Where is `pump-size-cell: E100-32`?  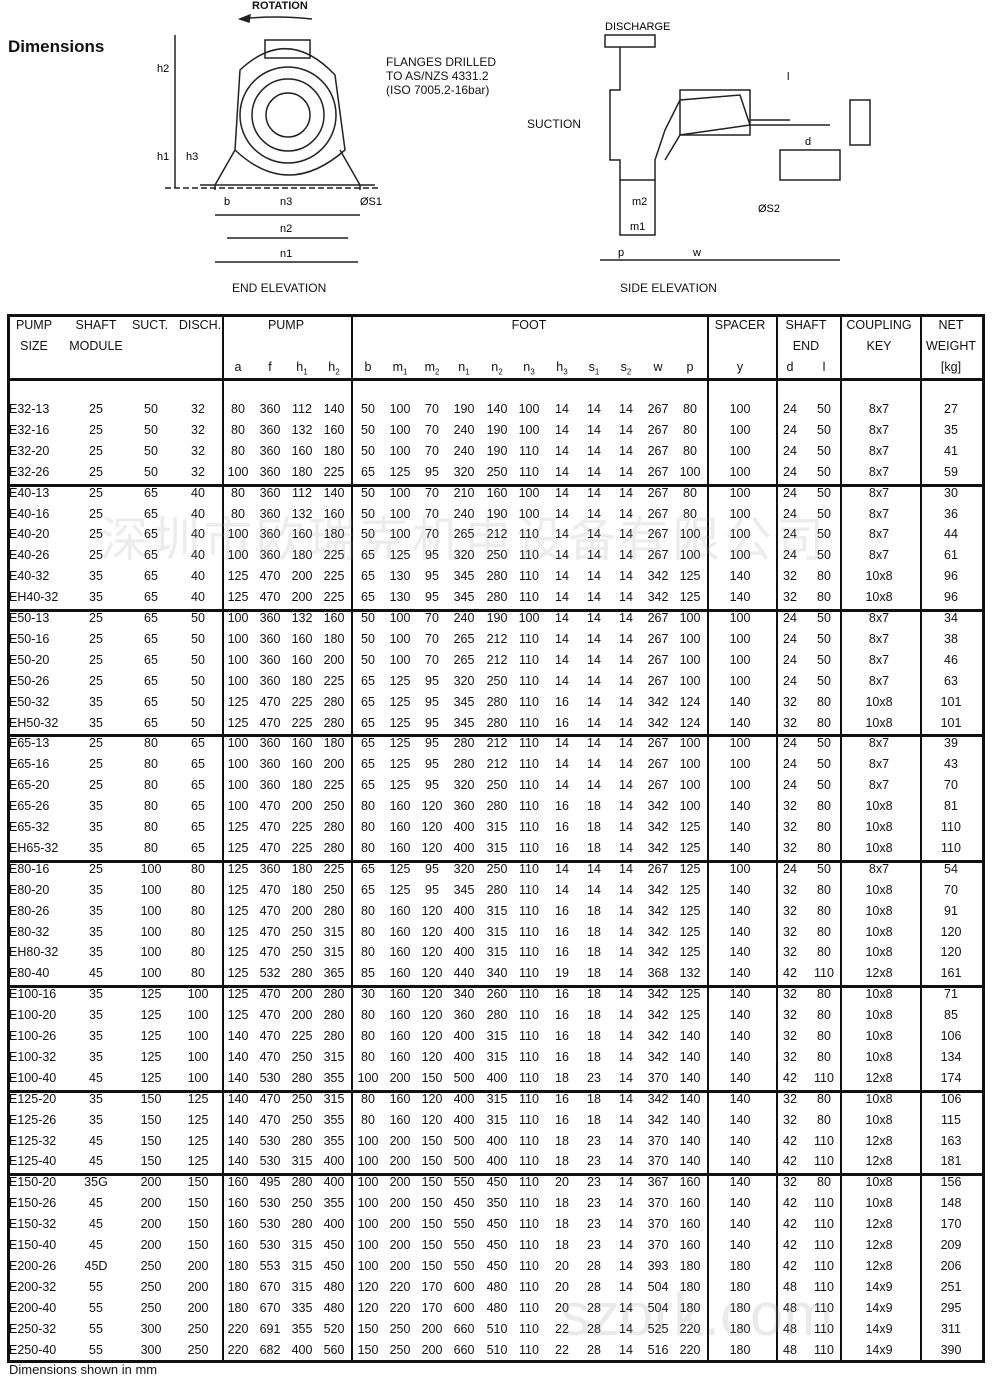
pump-size-cell: E100-32 is located at coordinates (33, 1056).